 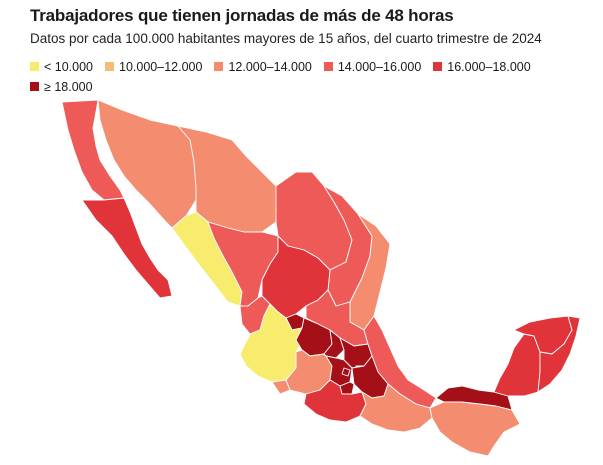 What do you see at coordinates (475, 429) in the screenshot?
I see `region-chiapas` at bounding box center [475, 429].